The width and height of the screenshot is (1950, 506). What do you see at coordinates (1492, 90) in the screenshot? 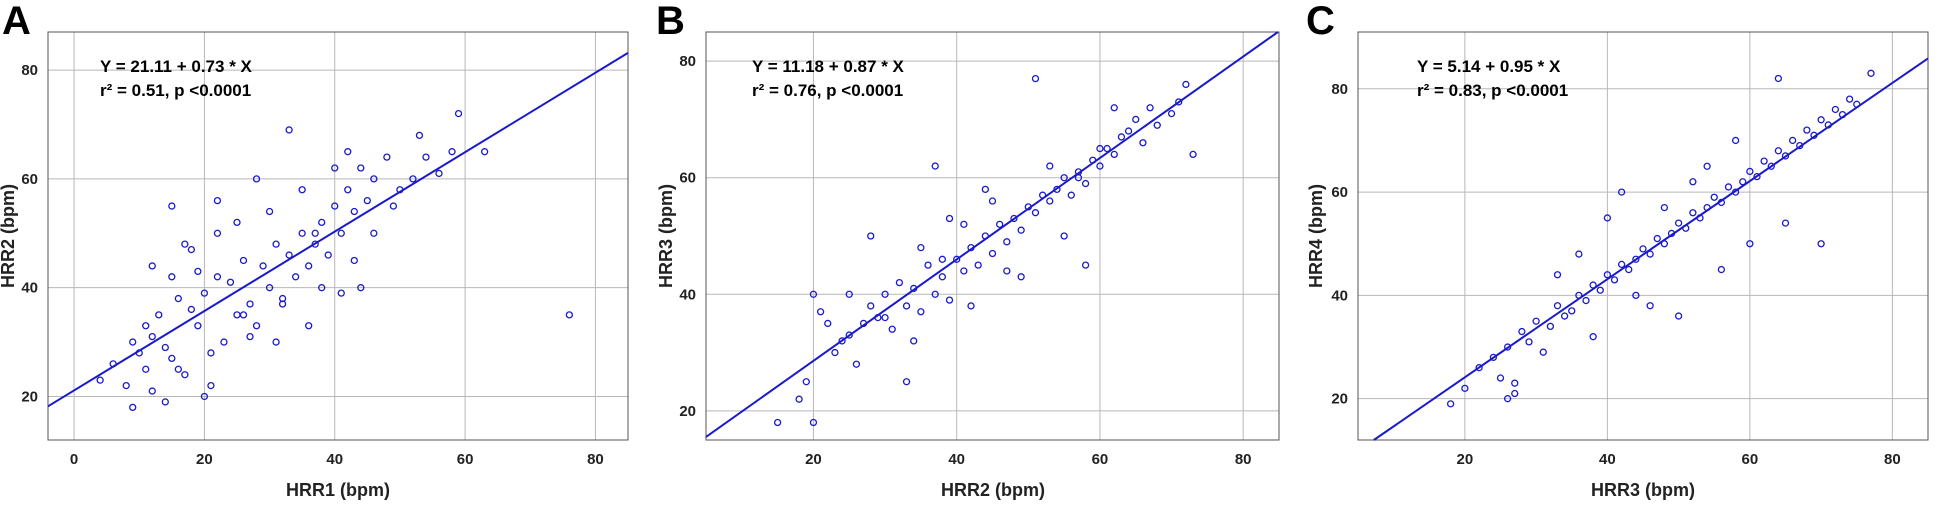
I see `panel-c-r-squared: r² = 0.83, p <0.0001` at bounding box center [1492, 90].